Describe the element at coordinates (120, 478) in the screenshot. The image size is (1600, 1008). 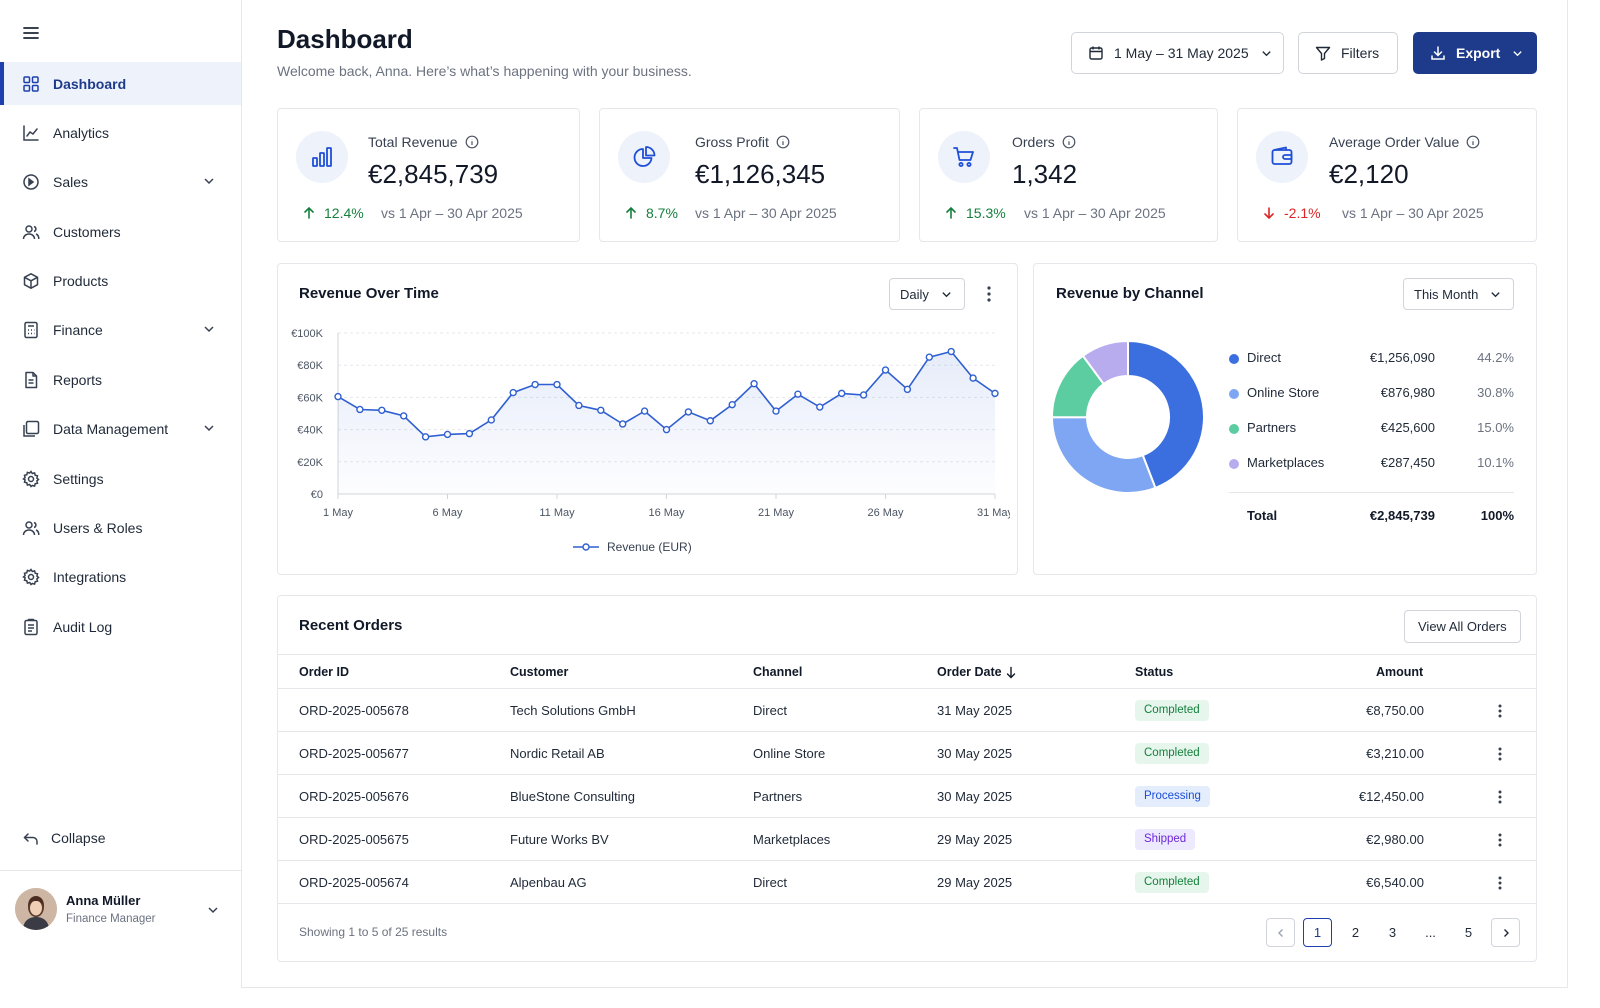
I see `sidebar-item-settings: Settings` at that location.